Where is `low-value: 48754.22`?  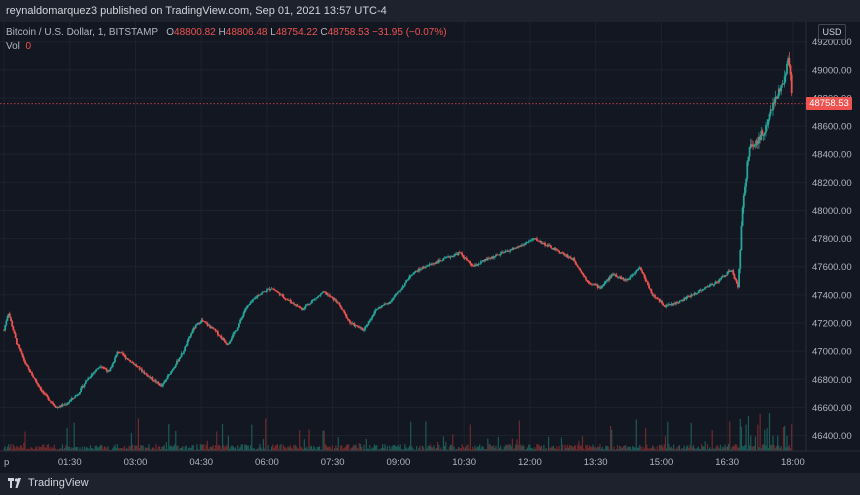 low-value: 48754.22 is located at coordinates (296, 32).